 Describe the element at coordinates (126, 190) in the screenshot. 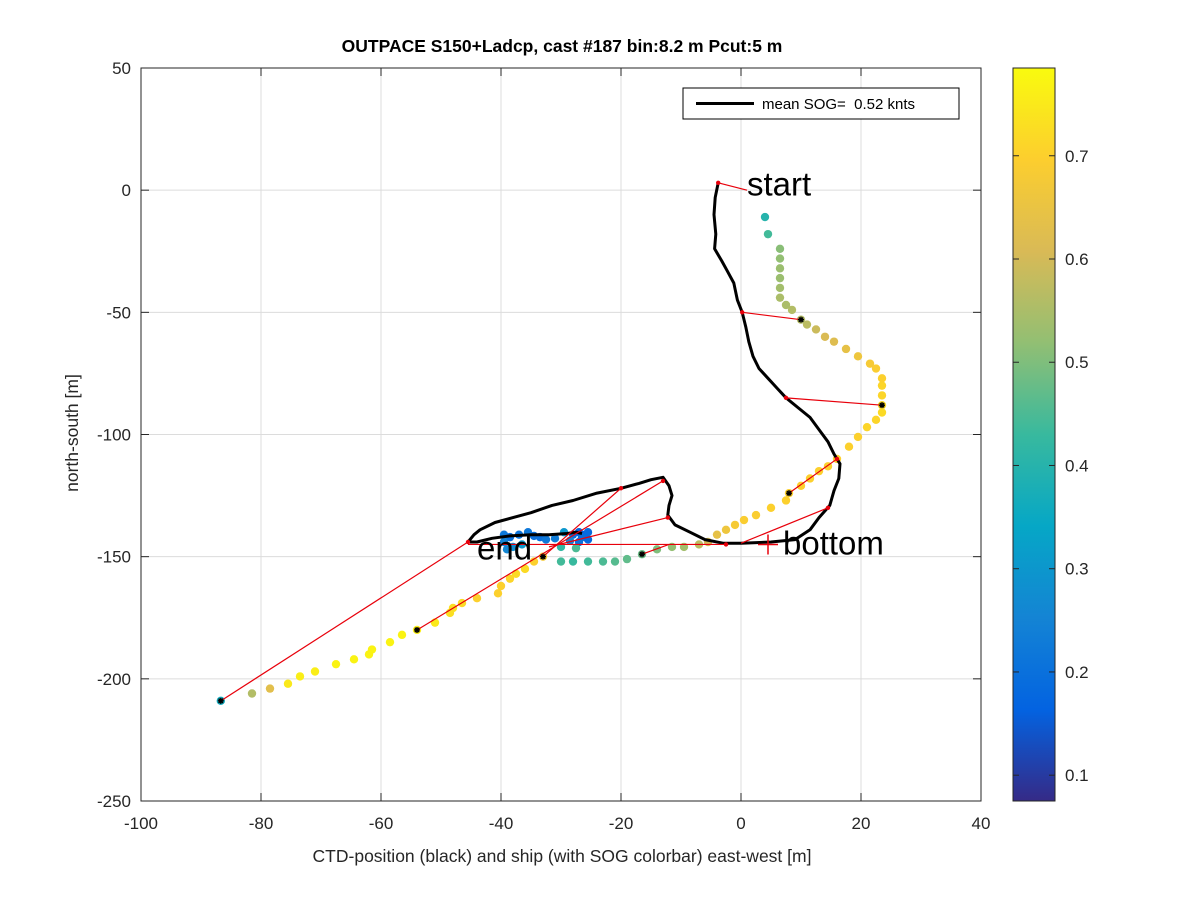

I see `y-tick-label: 0` at that location.